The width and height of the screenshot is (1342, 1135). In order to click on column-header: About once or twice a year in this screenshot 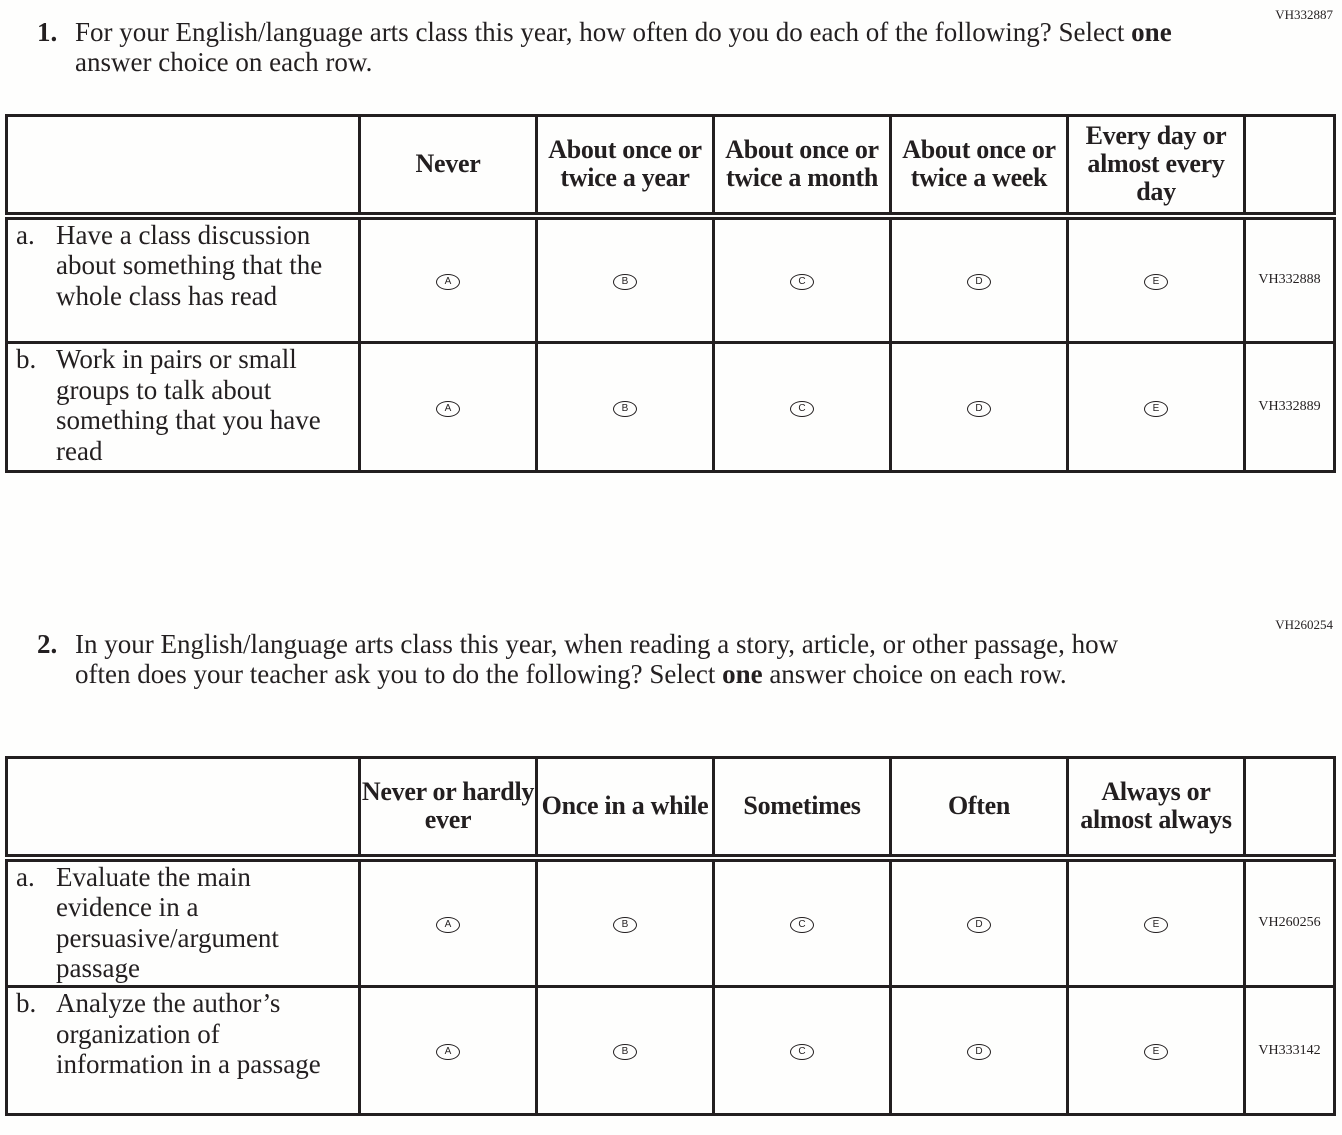, I will do `click(625, 167)`.